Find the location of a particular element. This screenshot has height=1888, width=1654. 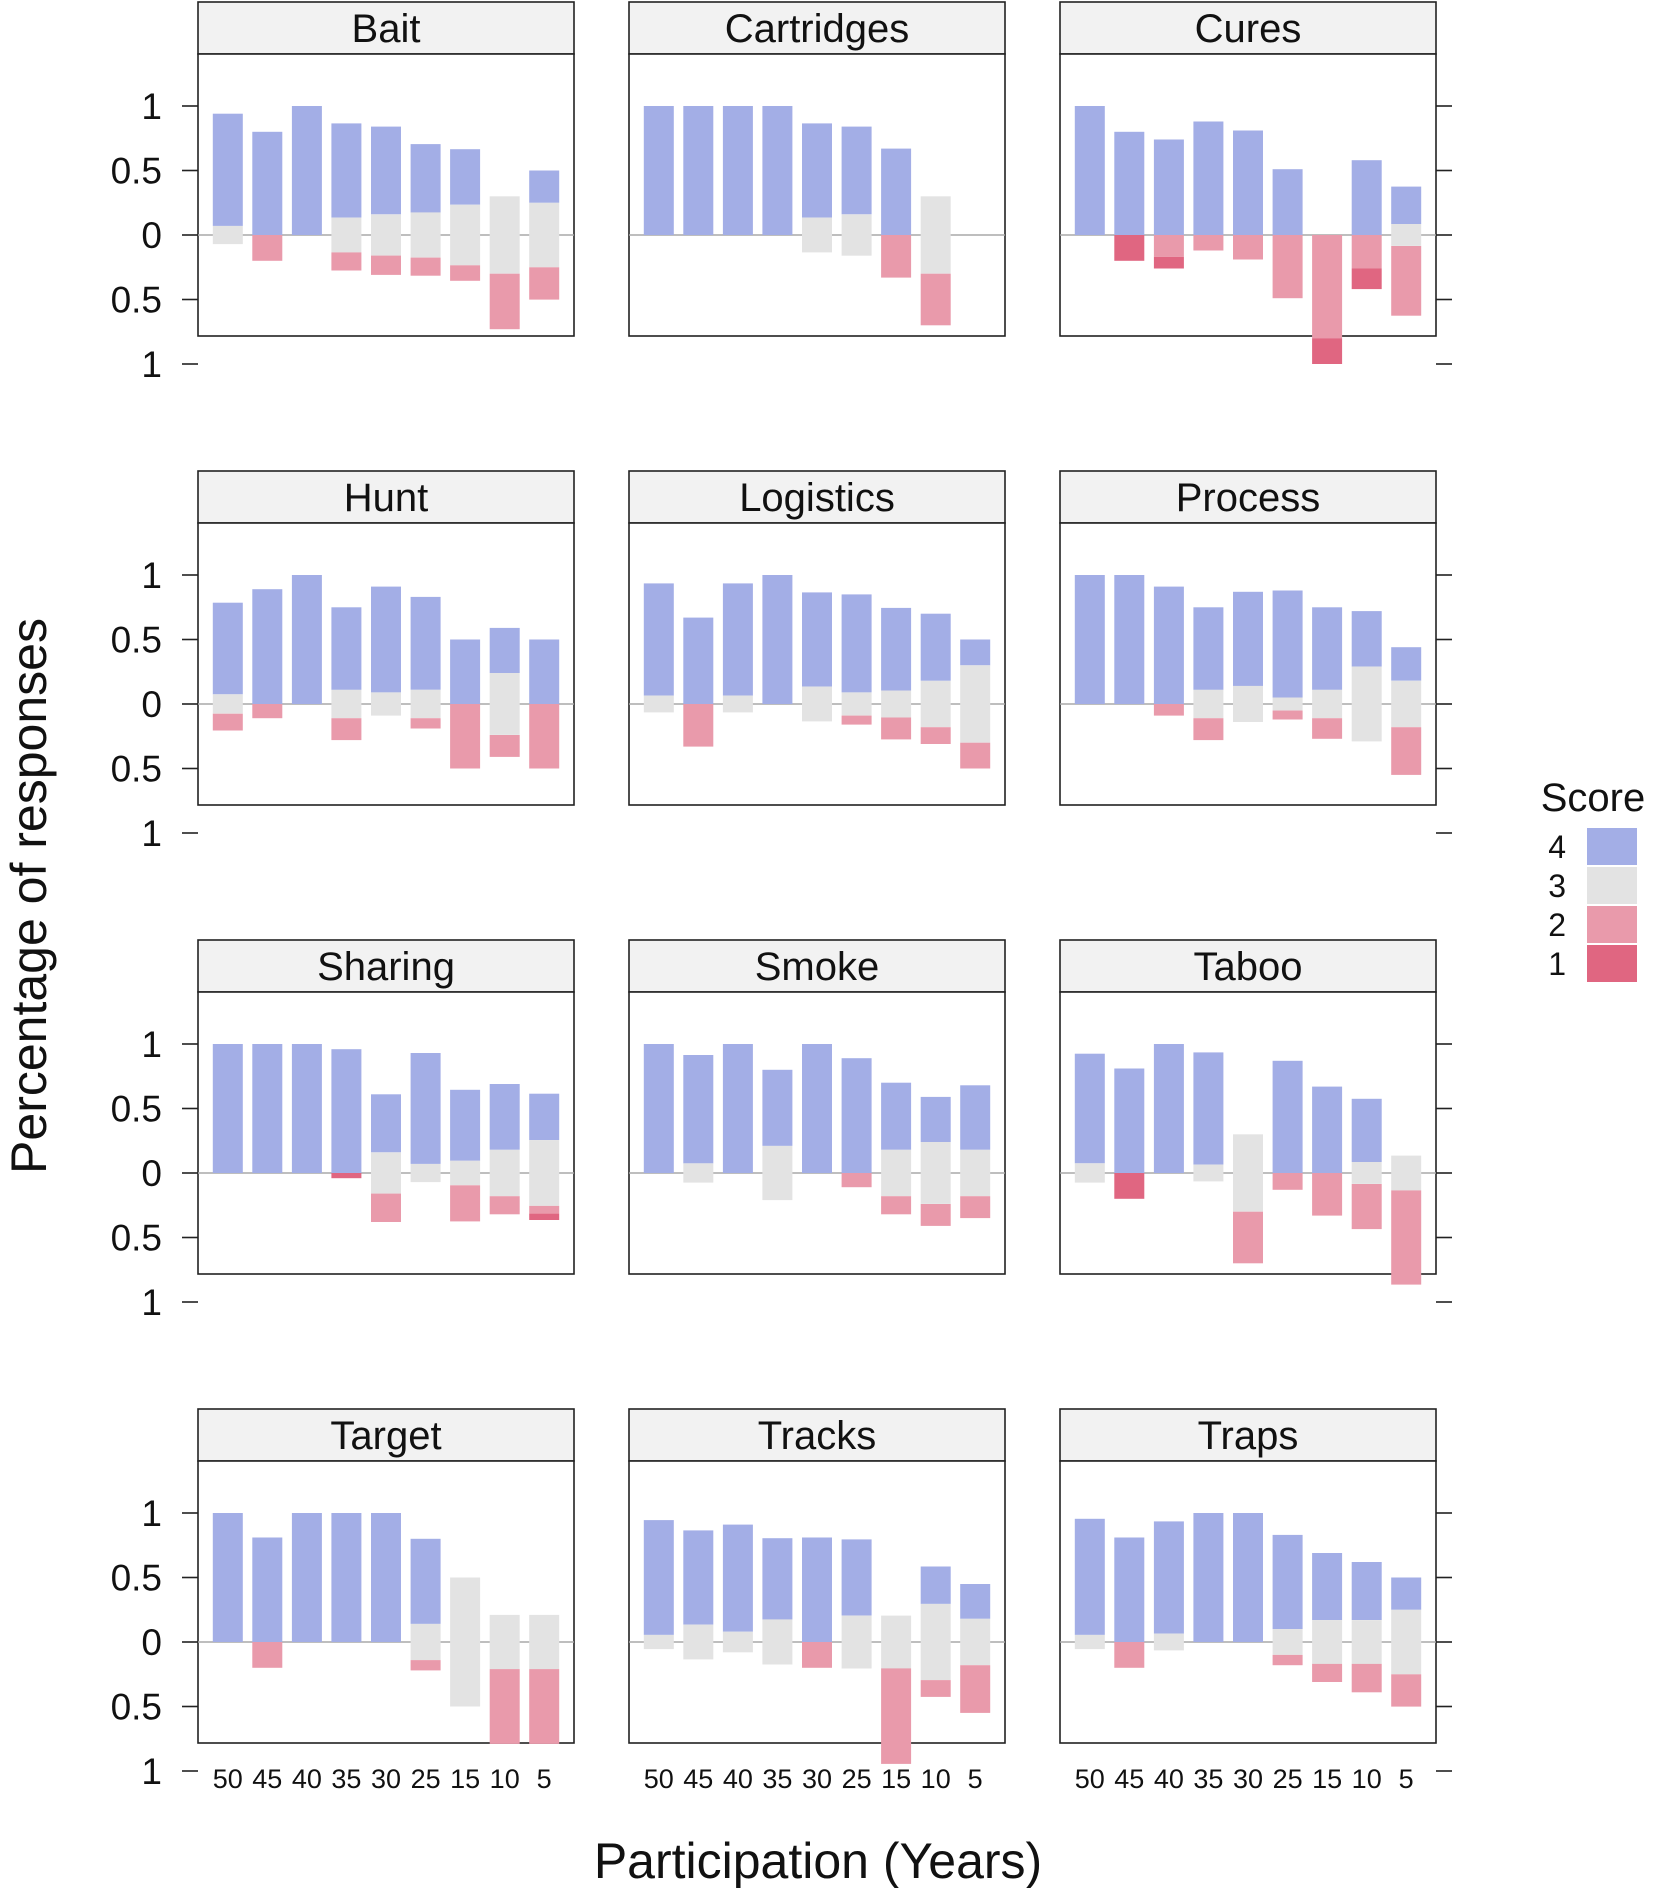

facet-title: Traps is located at coordinates (1248, 1436).